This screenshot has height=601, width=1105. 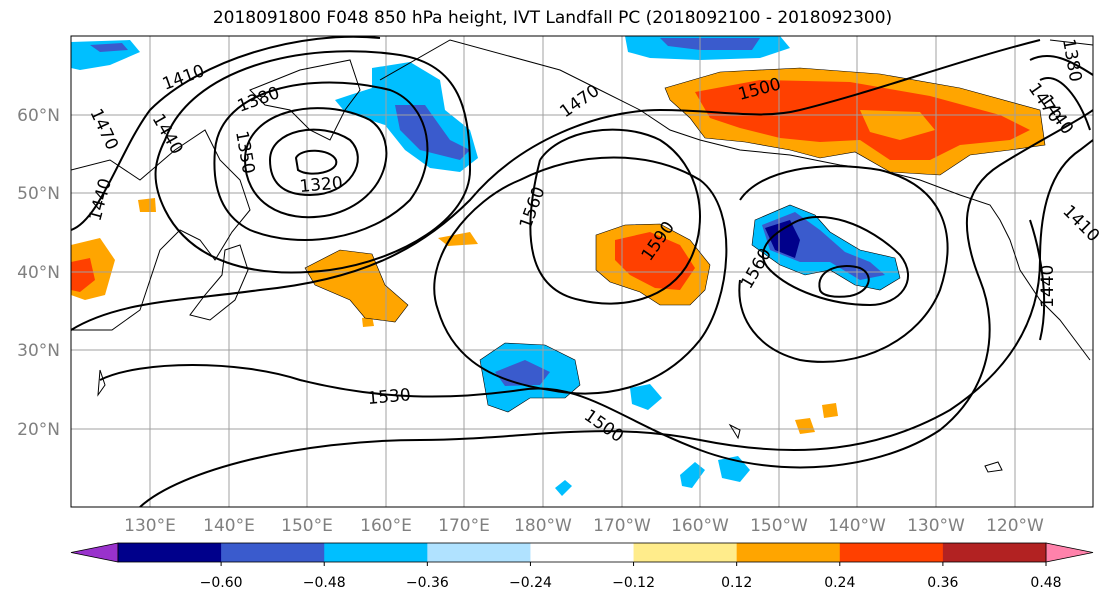 I want to click on lon-label: 160°E, so click(x=386, y=526).